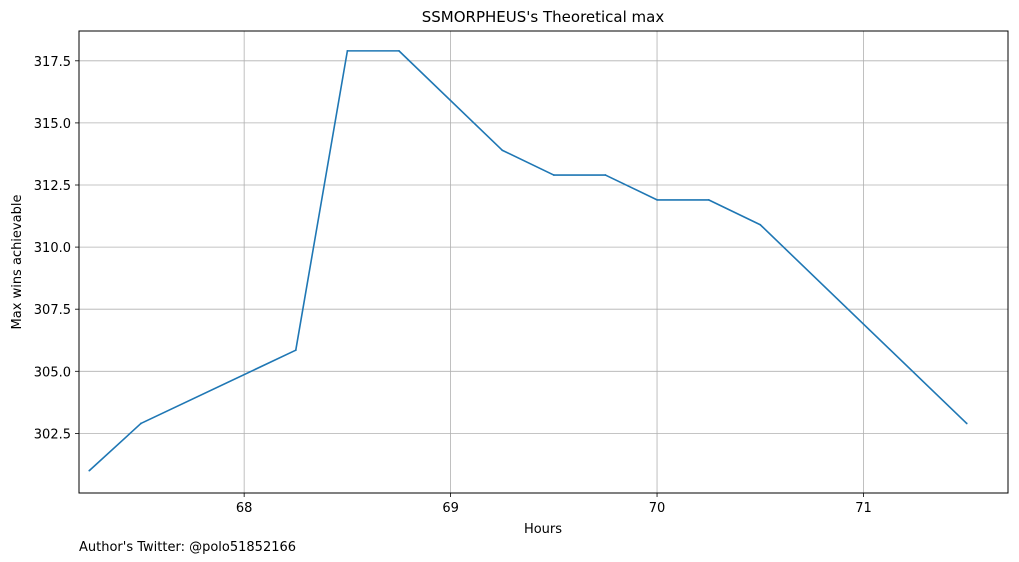 This screenshot has width=1019, height=562. I want to click on x-axis-ticks: 68 69 70 71, so click(554, 504).